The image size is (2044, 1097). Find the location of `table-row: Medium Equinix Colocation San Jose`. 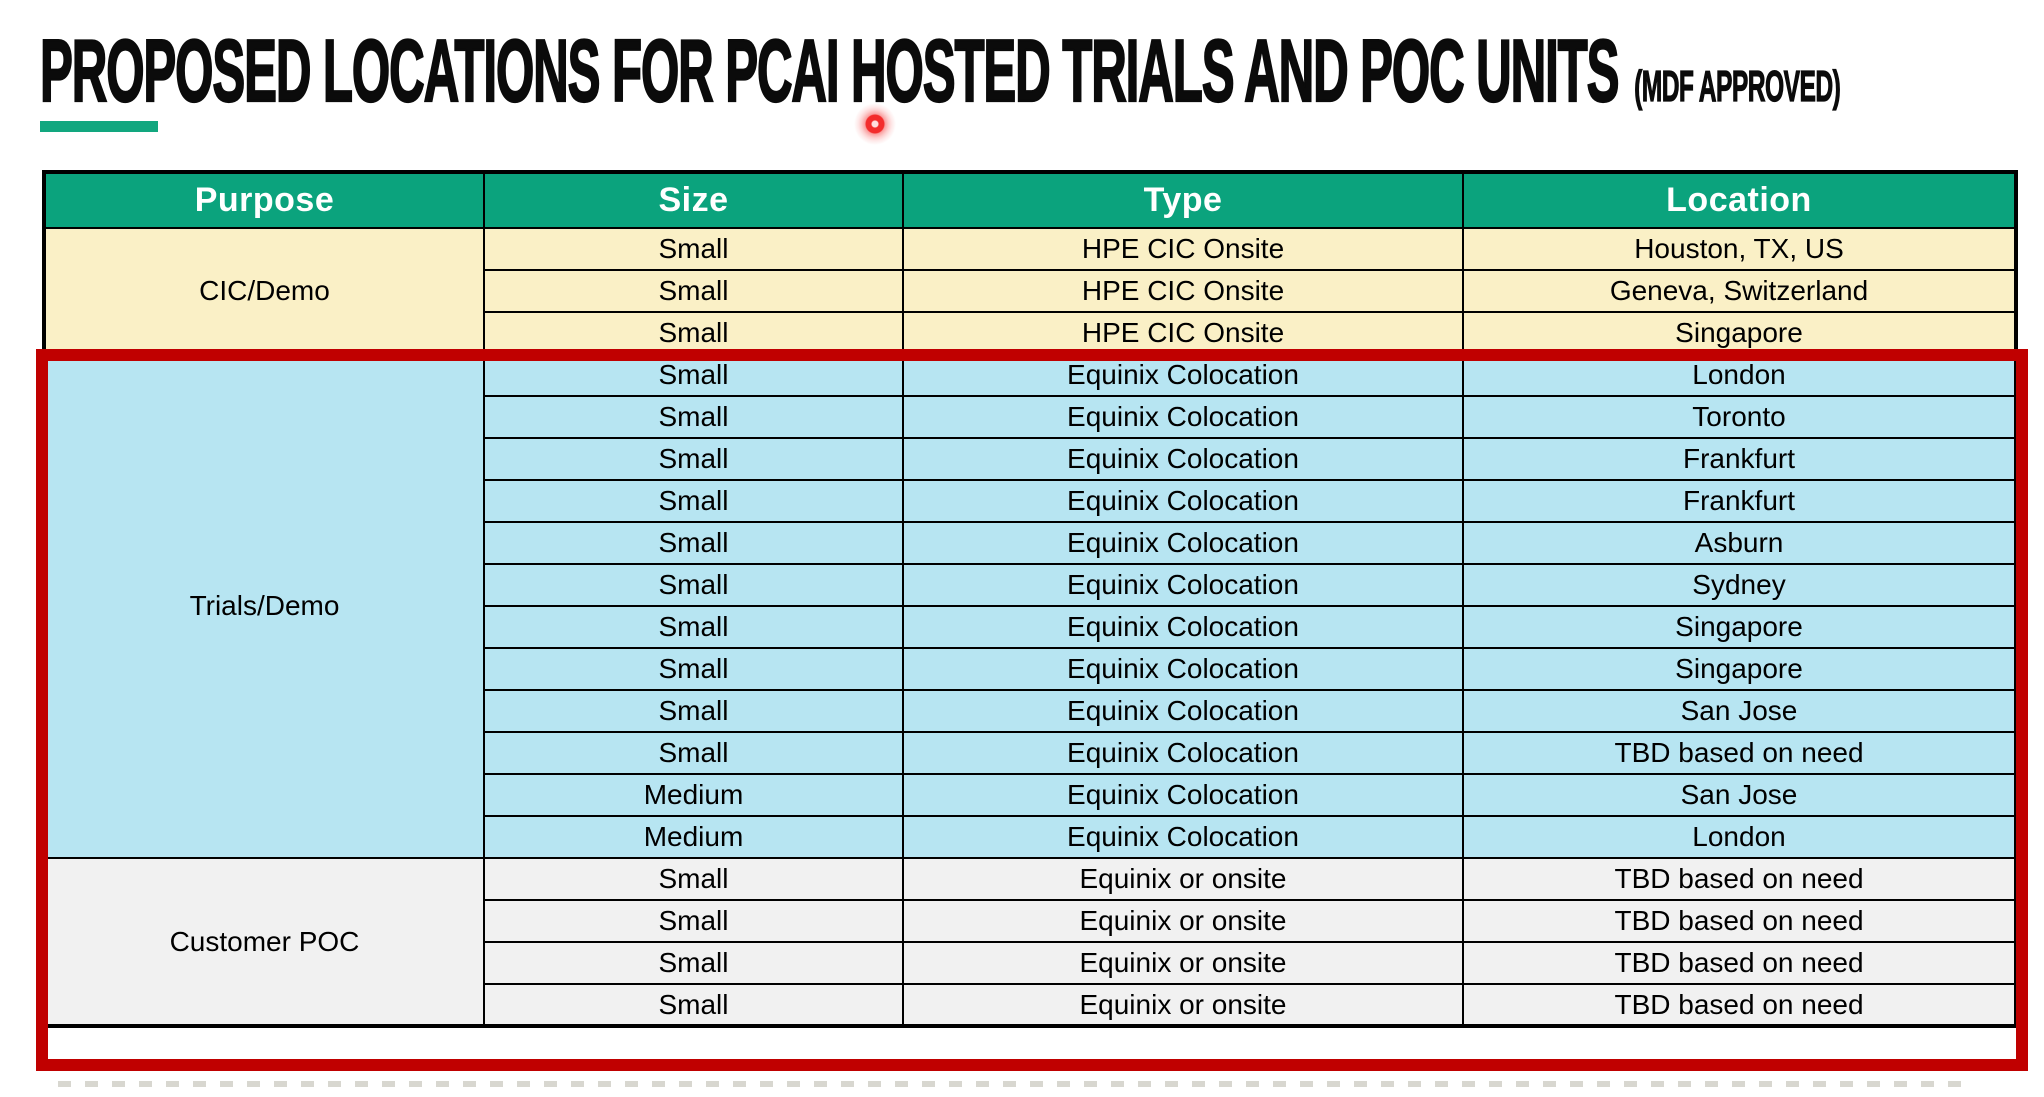

table-row: Medium Equinix Colocation San Jose is located at coordinates (1030, 795).